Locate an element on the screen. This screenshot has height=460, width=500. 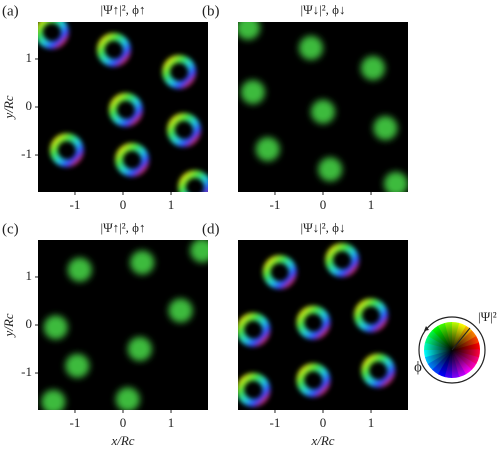
panel-label: (d) is located at coordinates (211, 229).